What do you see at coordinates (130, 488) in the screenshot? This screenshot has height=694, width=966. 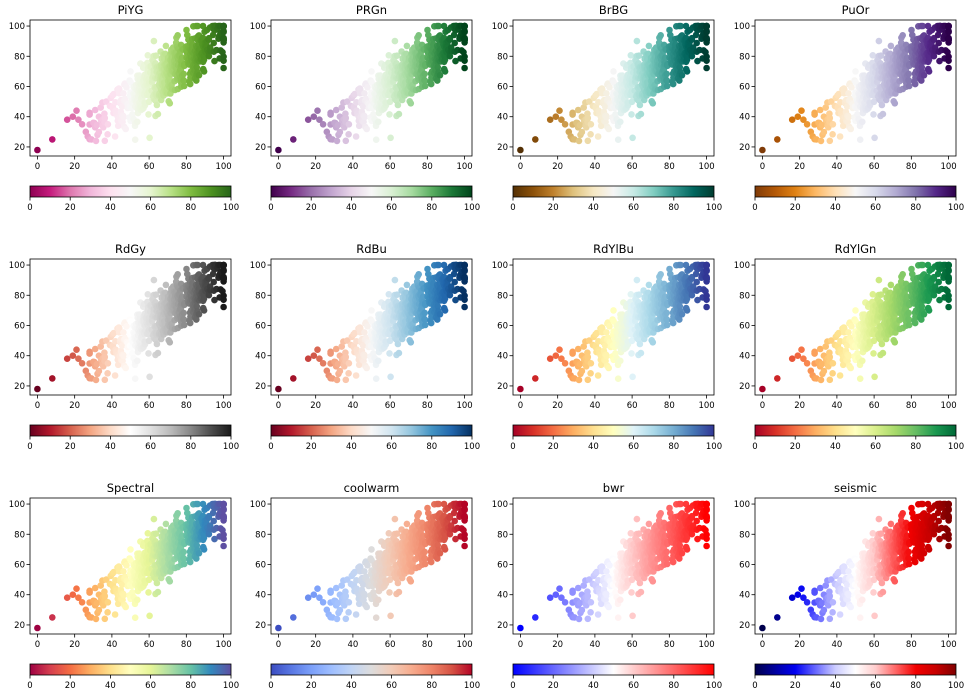 I see `panel-title: Spectral` at bounding box center [130, 488].